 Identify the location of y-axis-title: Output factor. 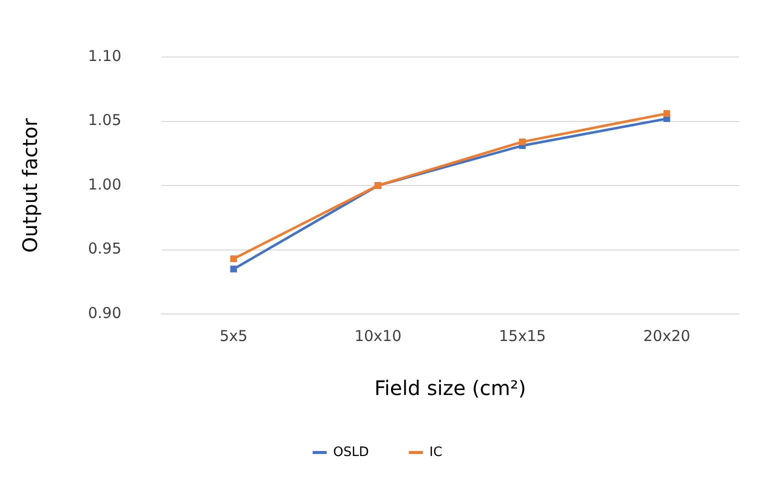
(30, 185).